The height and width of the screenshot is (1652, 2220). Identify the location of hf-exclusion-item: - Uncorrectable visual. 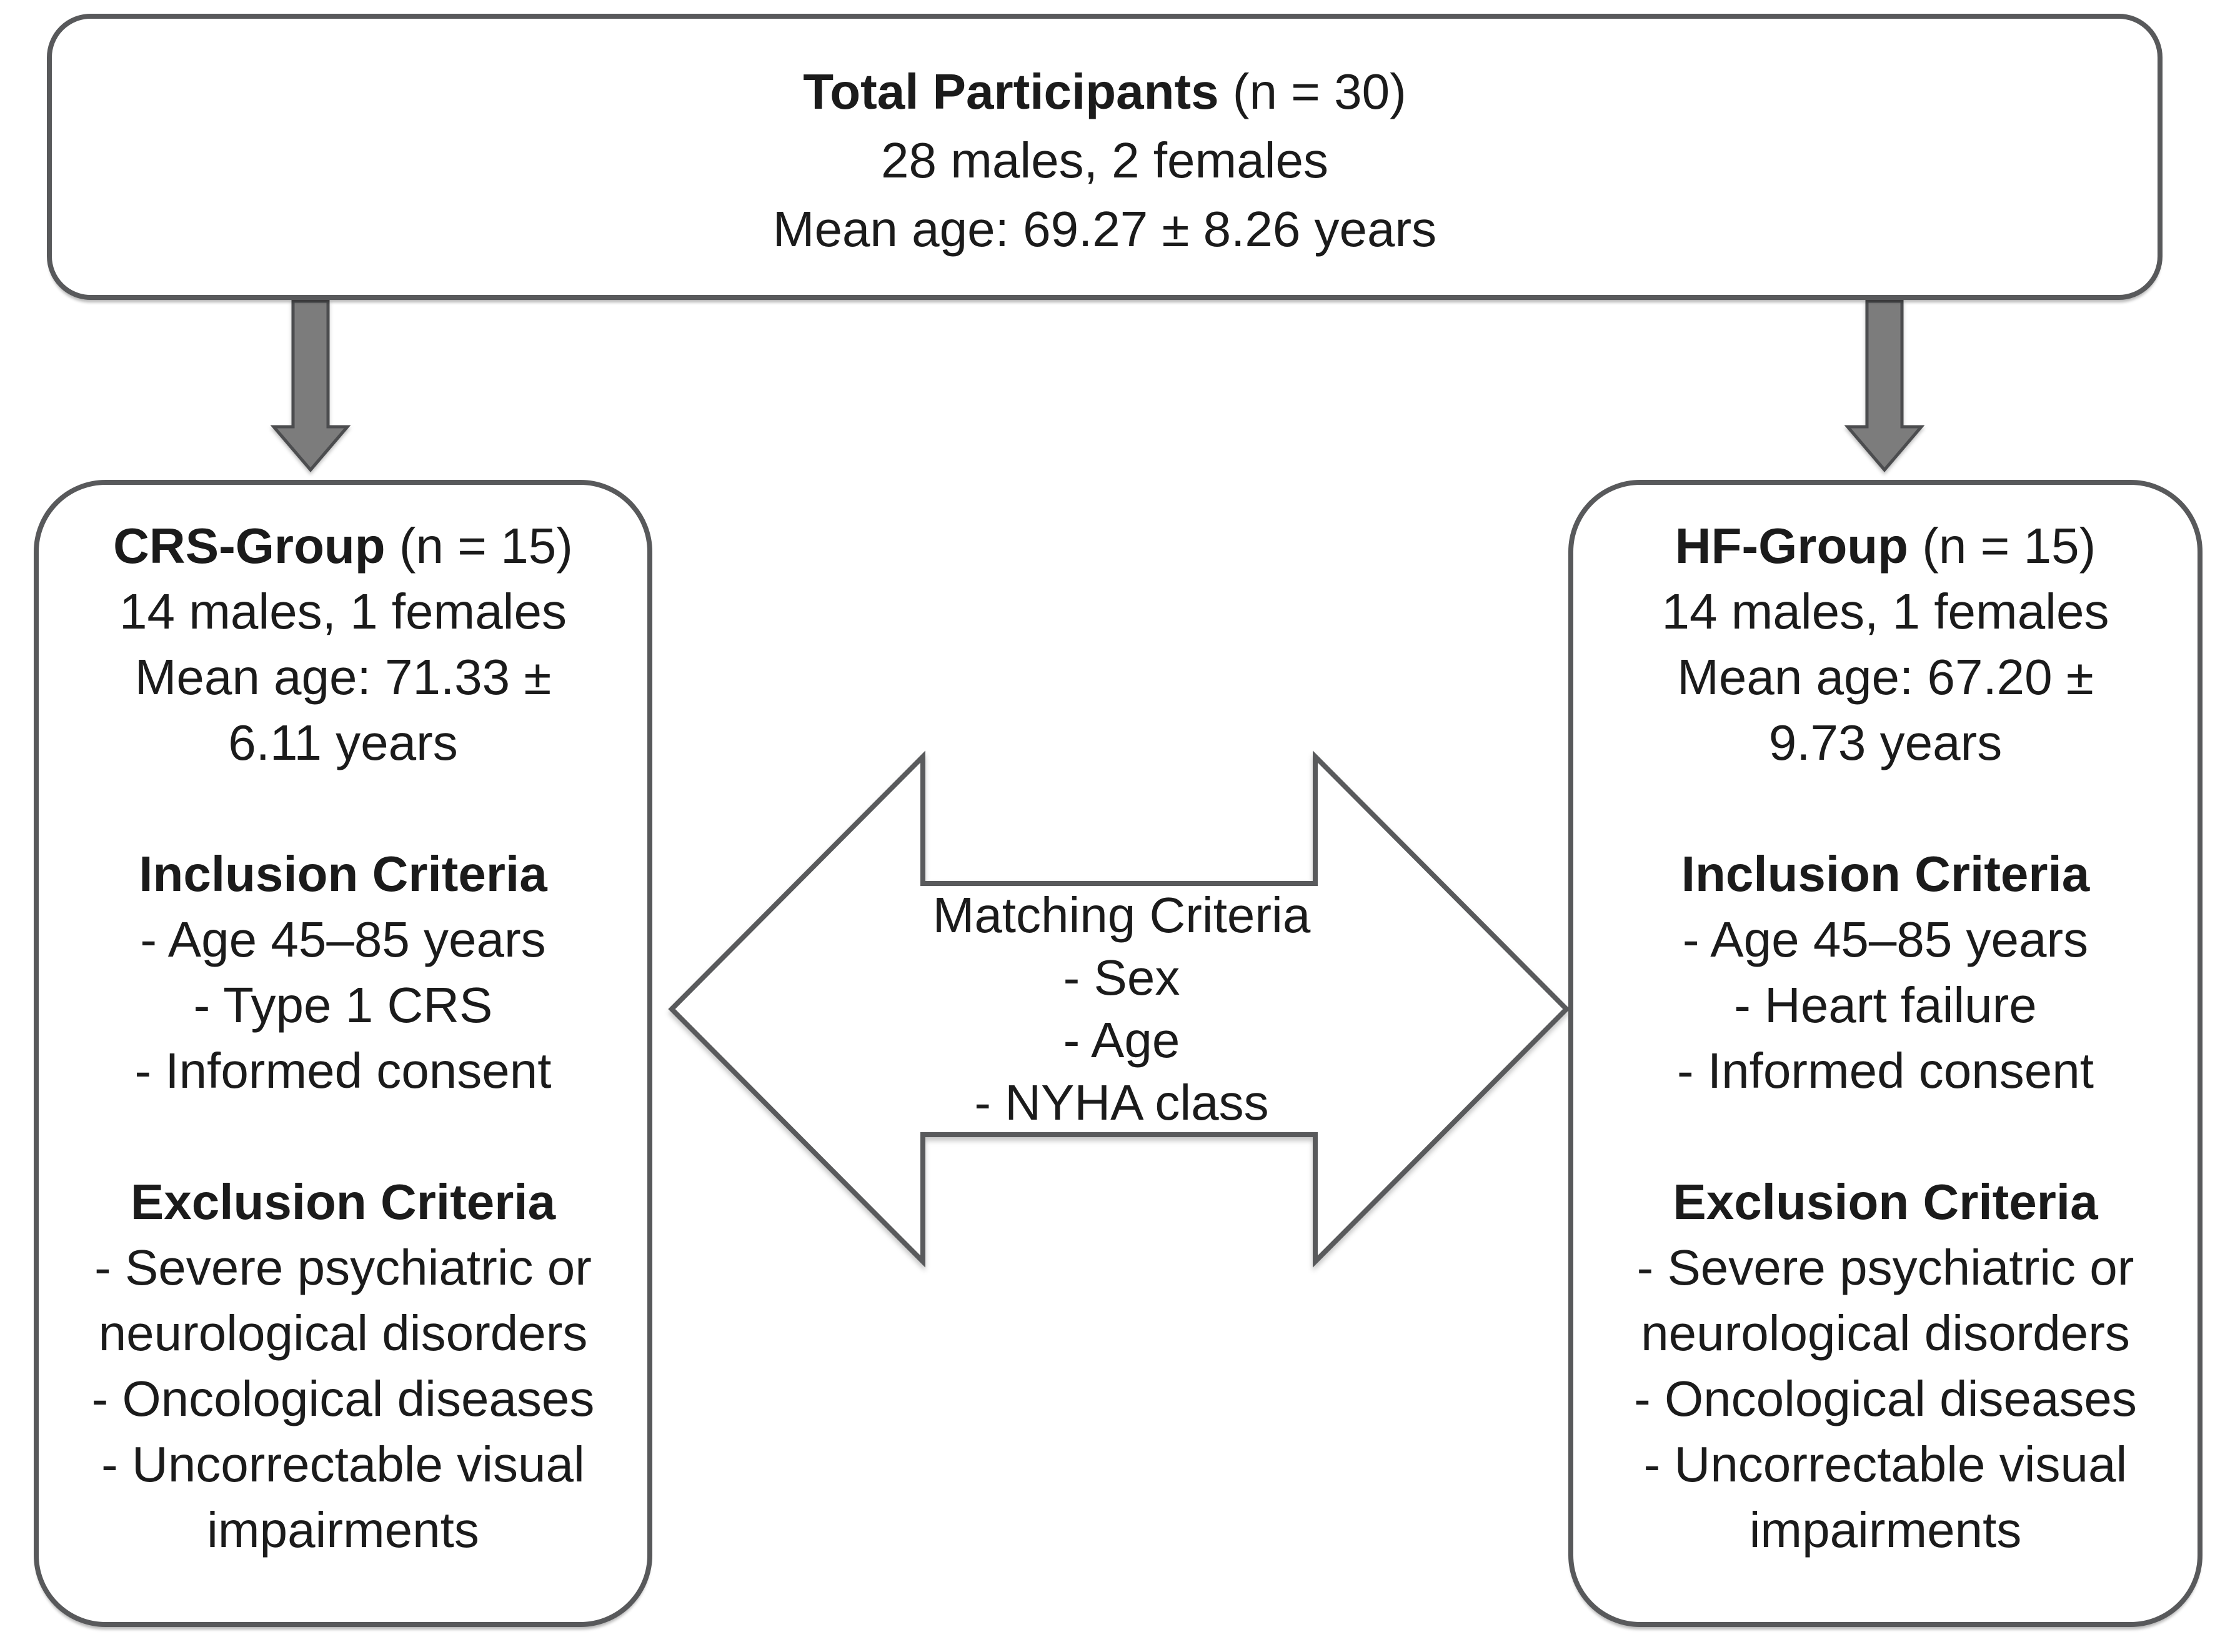
(1885, 1464).